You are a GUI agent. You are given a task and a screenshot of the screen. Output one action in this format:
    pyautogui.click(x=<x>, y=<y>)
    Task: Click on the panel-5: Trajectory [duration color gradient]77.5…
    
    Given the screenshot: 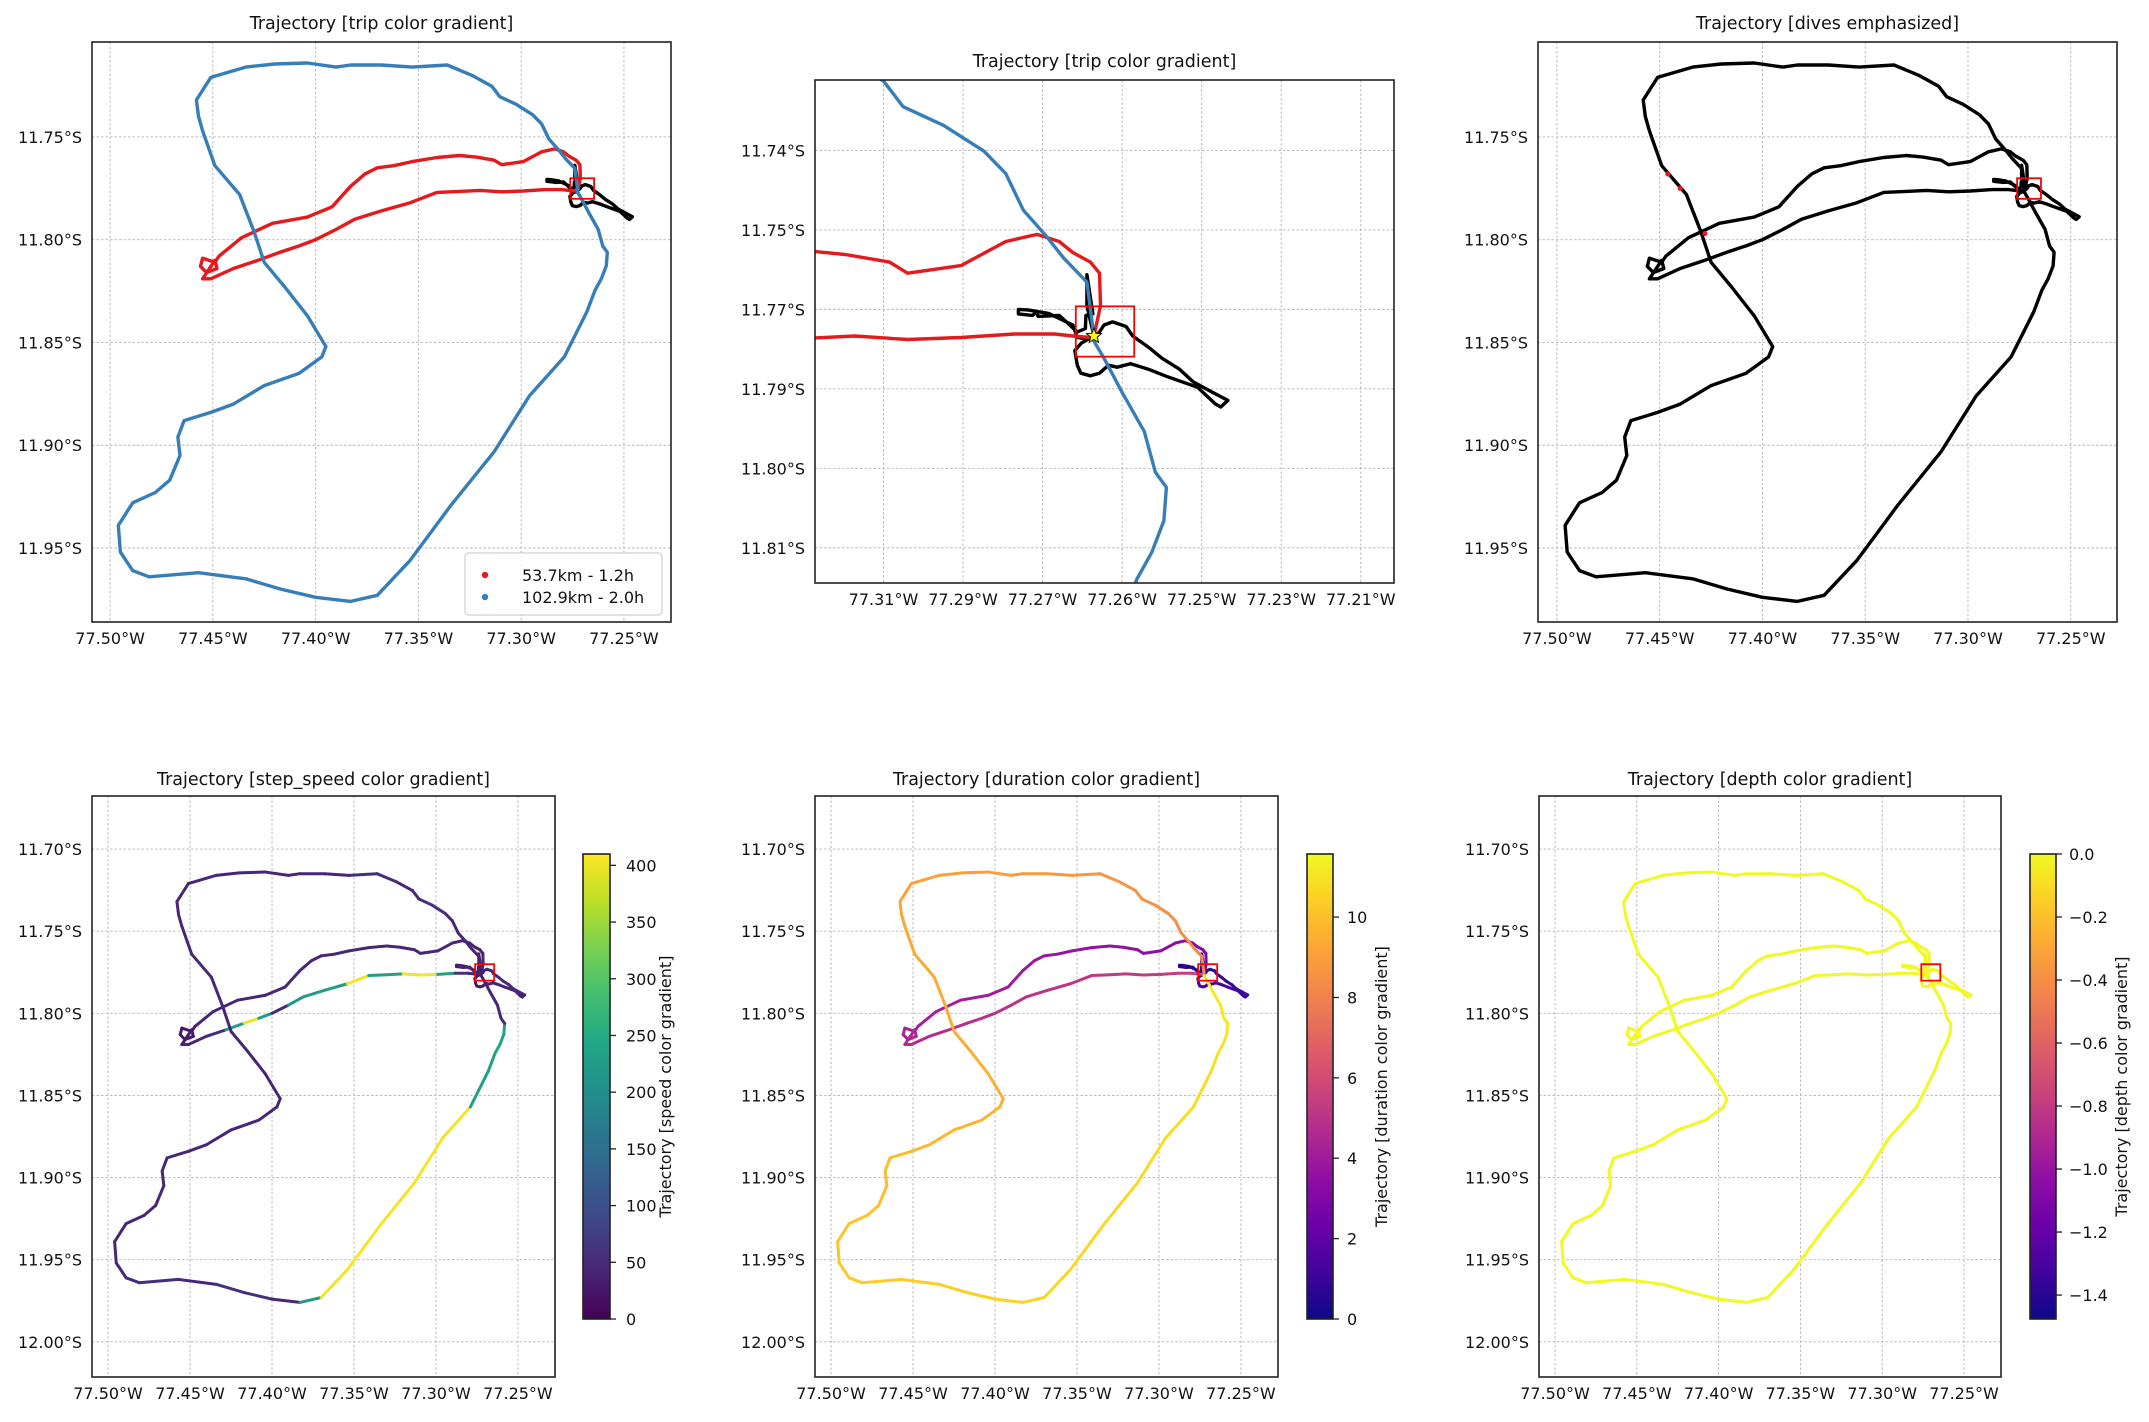 What is the action you would take?
    pyautogui.click(x=1066, y=1086)
    